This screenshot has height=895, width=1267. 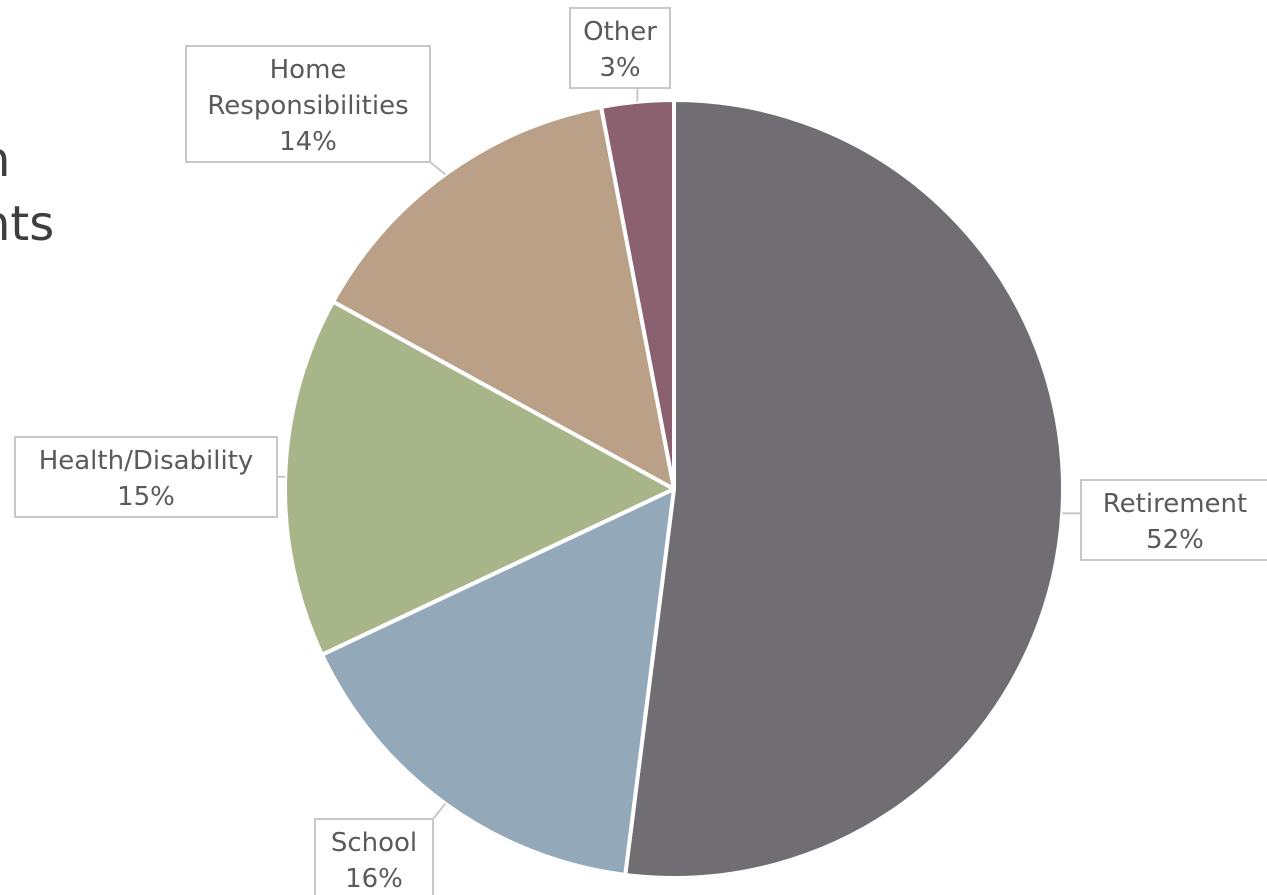 What do you see at coordinates (374, 843) in the screenshot?
I see `slice-category-label: School` at bounding box center [374, 843].